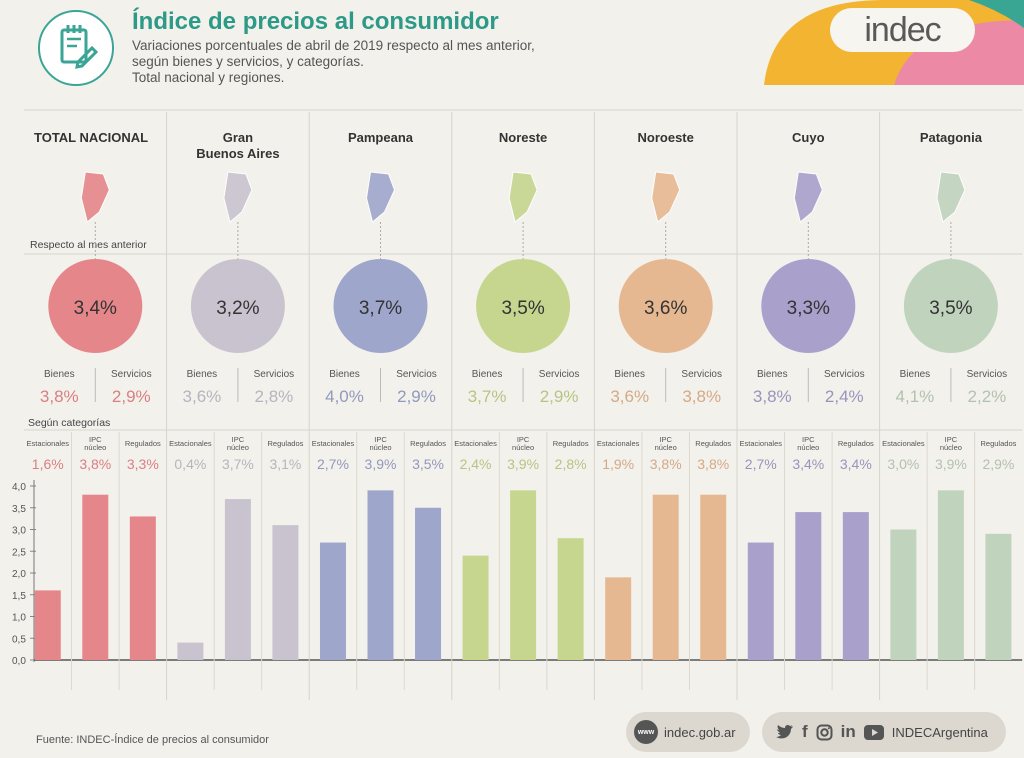  I want to click on category-value-label: 3,5%, so click(428, 464).